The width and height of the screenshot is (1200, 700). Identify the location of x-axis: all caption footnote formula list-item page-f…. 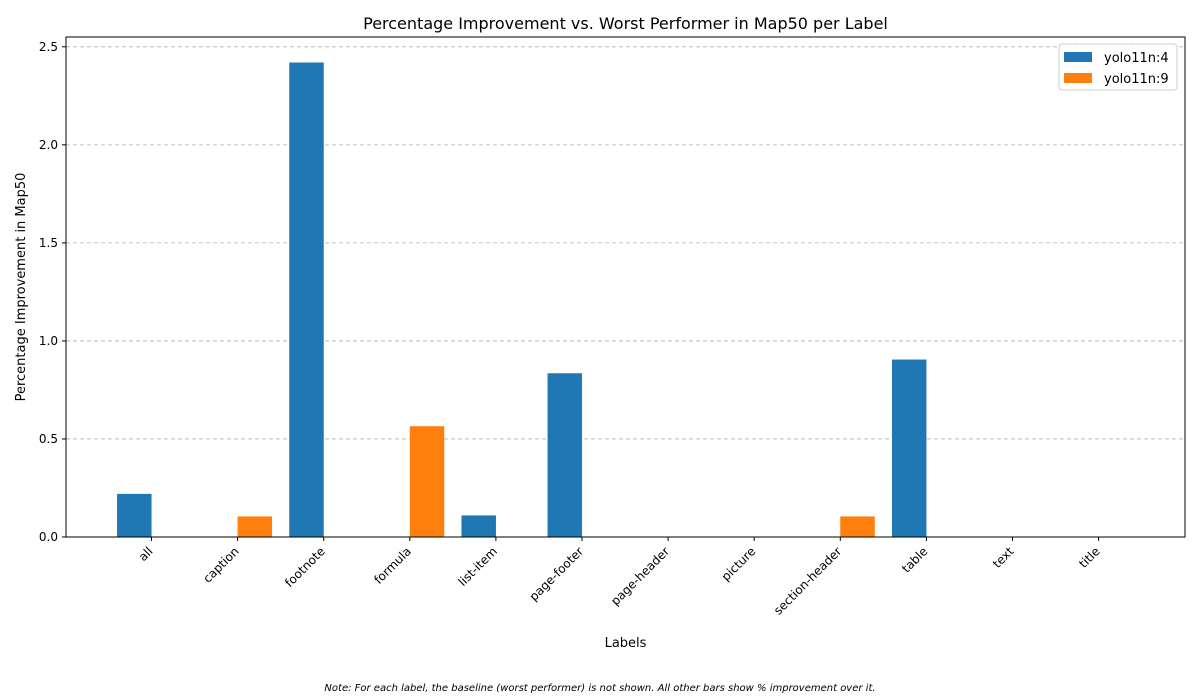
(619, 577).